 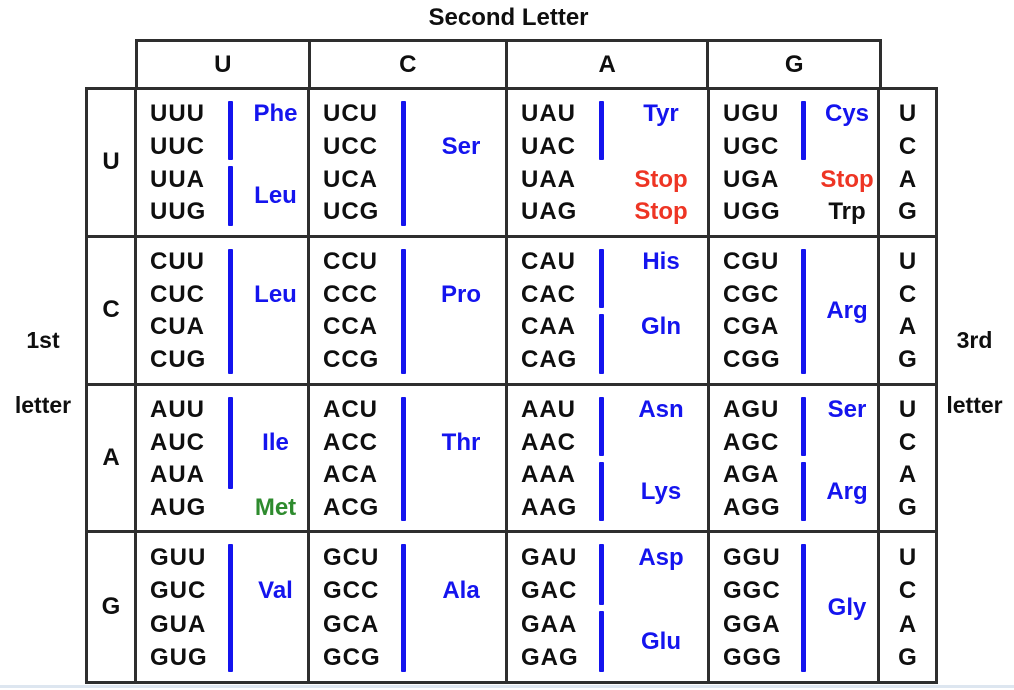 I want to click on row-header-C: C, so click(x=112, y=311).